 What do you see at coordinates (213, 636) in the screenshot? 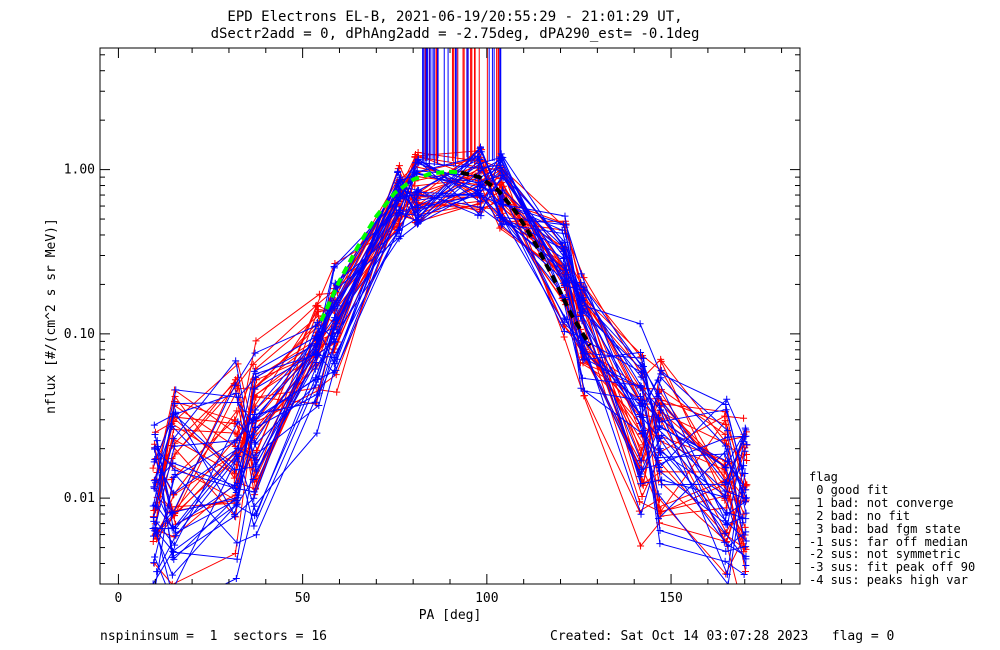
I see `footer-left-info: nspininsum = 1 sectors = 16` at bounding box center [213, 636].